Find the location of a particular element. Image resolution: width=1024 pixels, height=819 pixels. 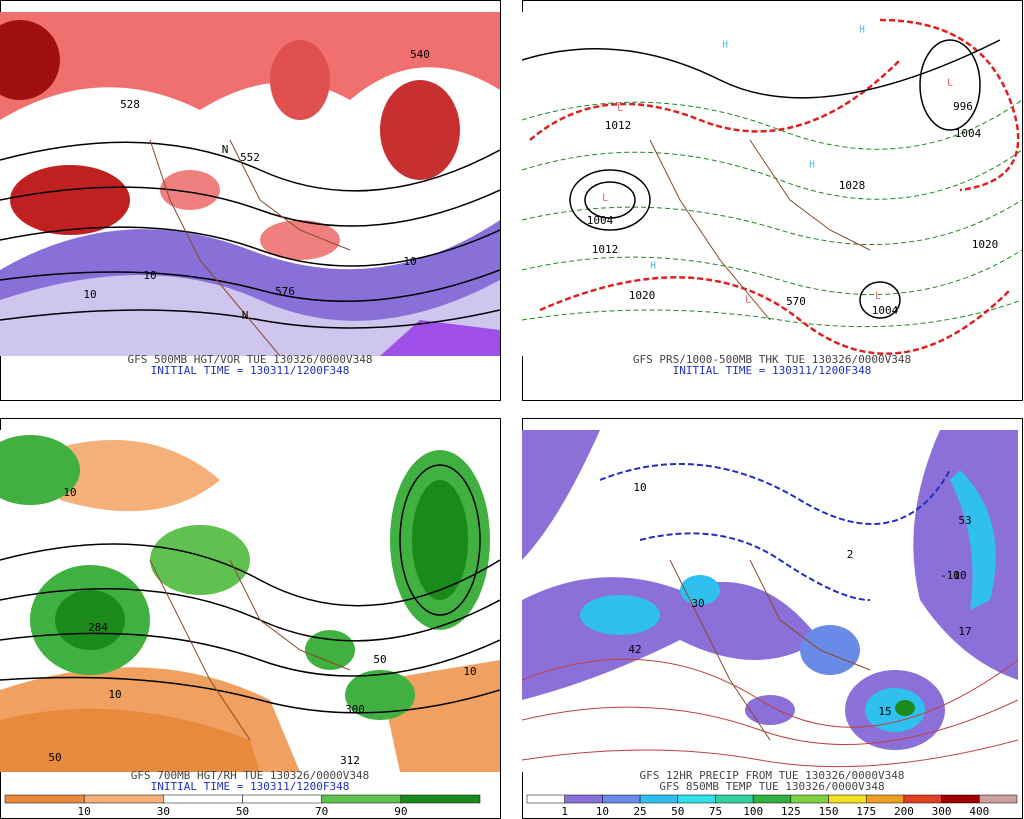

contour-label: 528 is located at coordinates (130, 104).